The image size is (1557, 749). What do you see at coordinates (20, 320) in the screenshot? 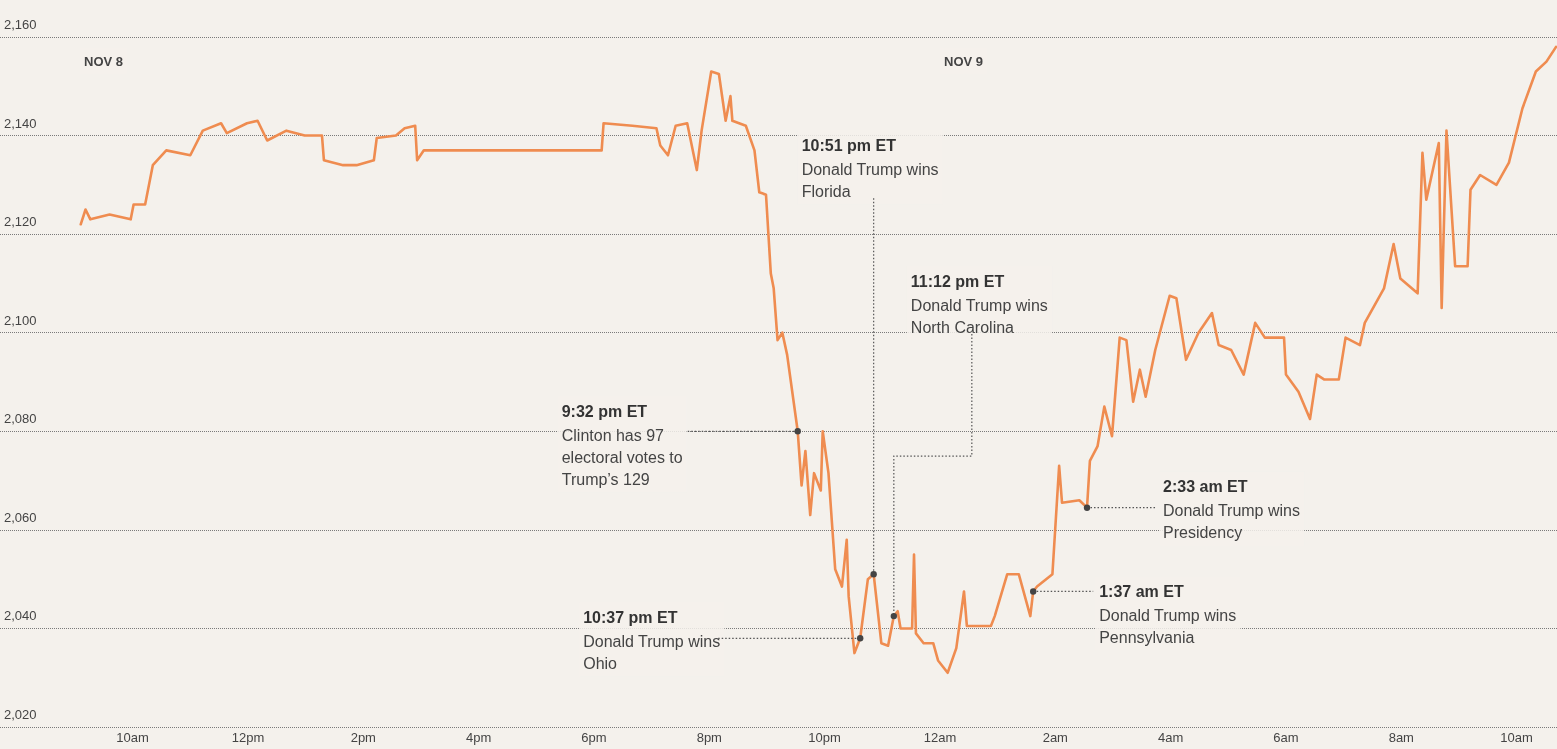
I see `y-tick-label: 2,100` at bounding box center [20, 320].